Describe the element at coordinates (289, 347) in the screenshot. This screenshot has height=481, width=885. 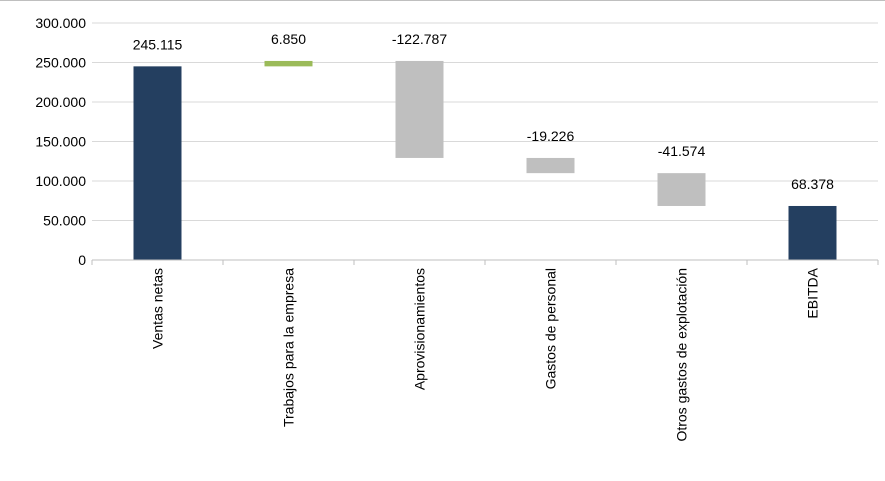
I see `category-label: Trabajos para la empresa` at that location.